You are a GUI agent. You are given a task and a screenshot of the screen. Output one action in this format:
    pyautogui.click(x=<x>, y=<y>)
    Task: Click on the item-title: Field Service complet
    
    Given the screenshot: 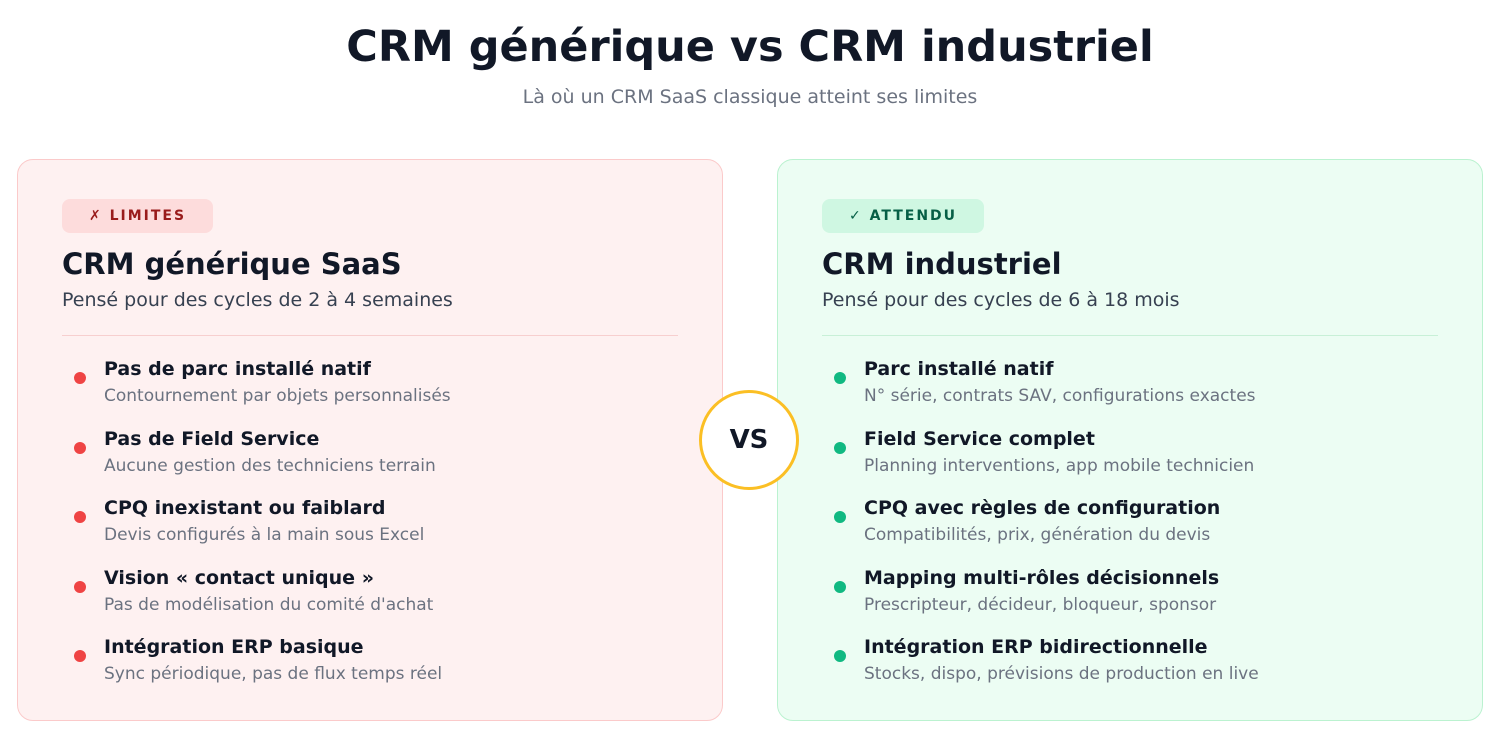 What is the action you would take?
    pyautogui.click(x=979, y=438)
    